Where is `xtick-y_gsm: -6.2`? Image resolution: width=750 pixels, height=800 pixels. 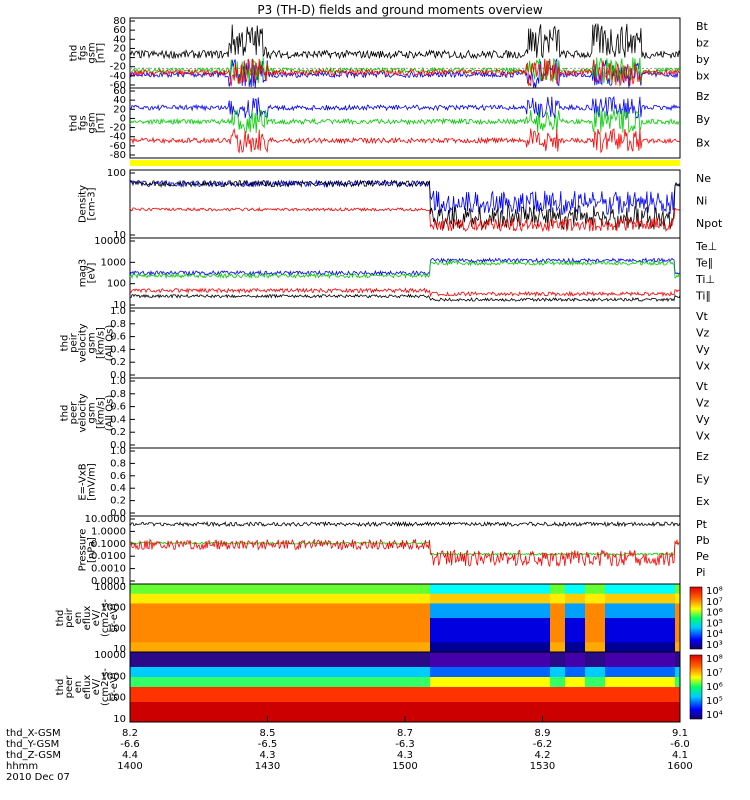 xtick-y_gsm: -6.2 is located at coordinates (543, 744).